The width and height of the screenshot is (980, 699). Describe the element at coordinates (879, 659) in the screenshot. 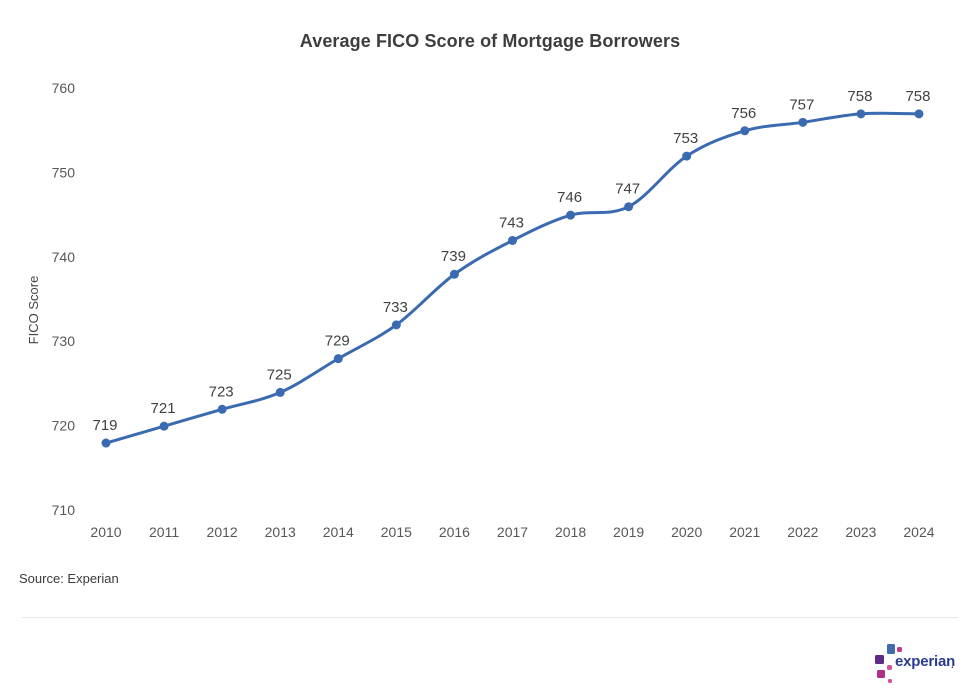

I see `logo-square-purple` at that location.